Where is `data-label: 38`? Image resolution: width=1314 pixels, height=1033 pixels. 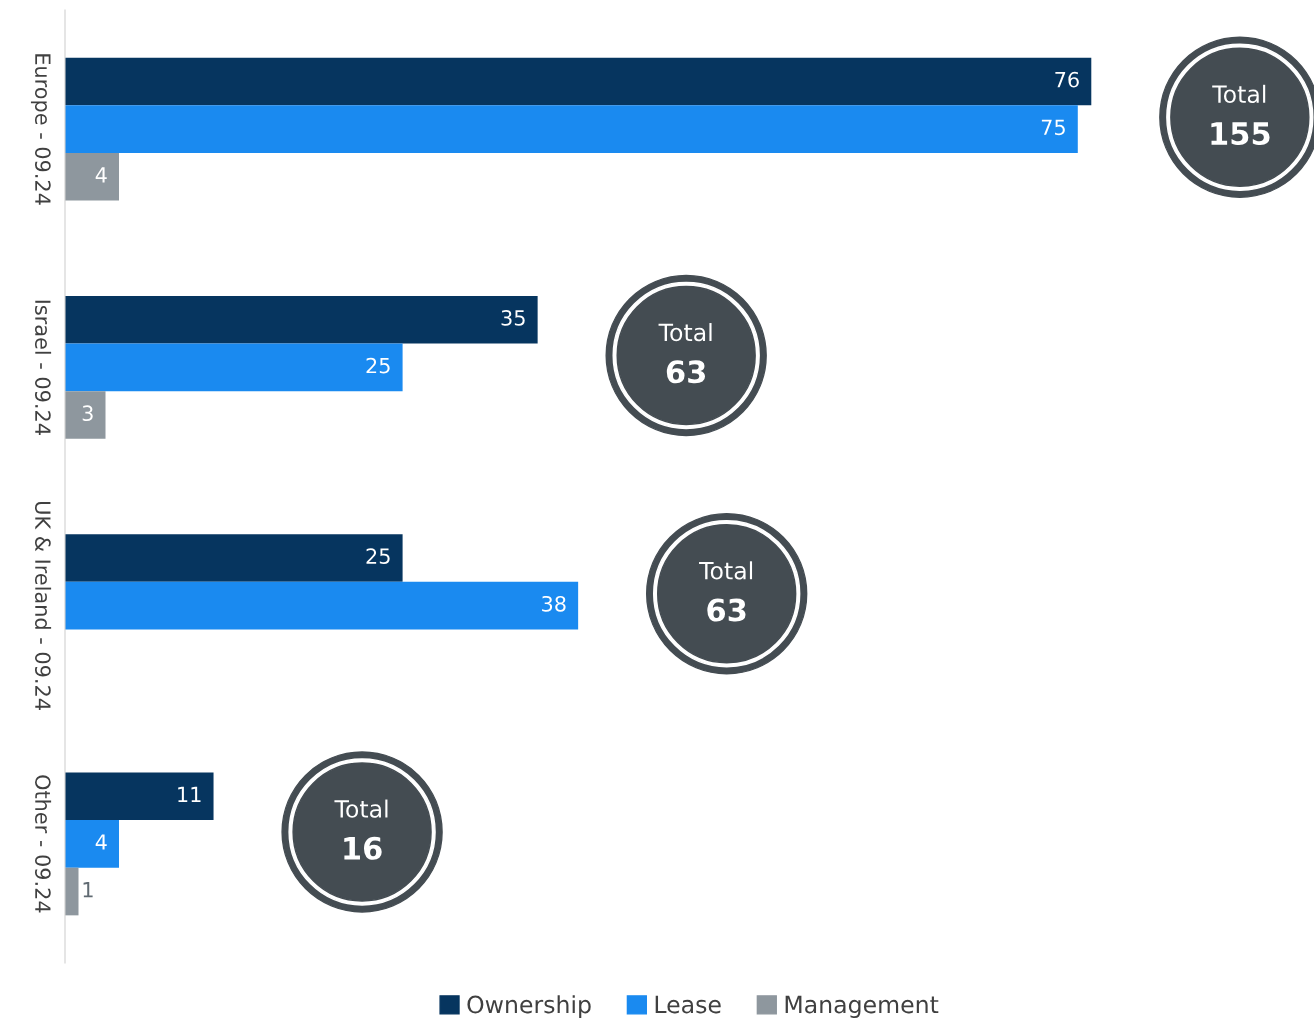
data-label: 38 is located at coordinates (554, 603).